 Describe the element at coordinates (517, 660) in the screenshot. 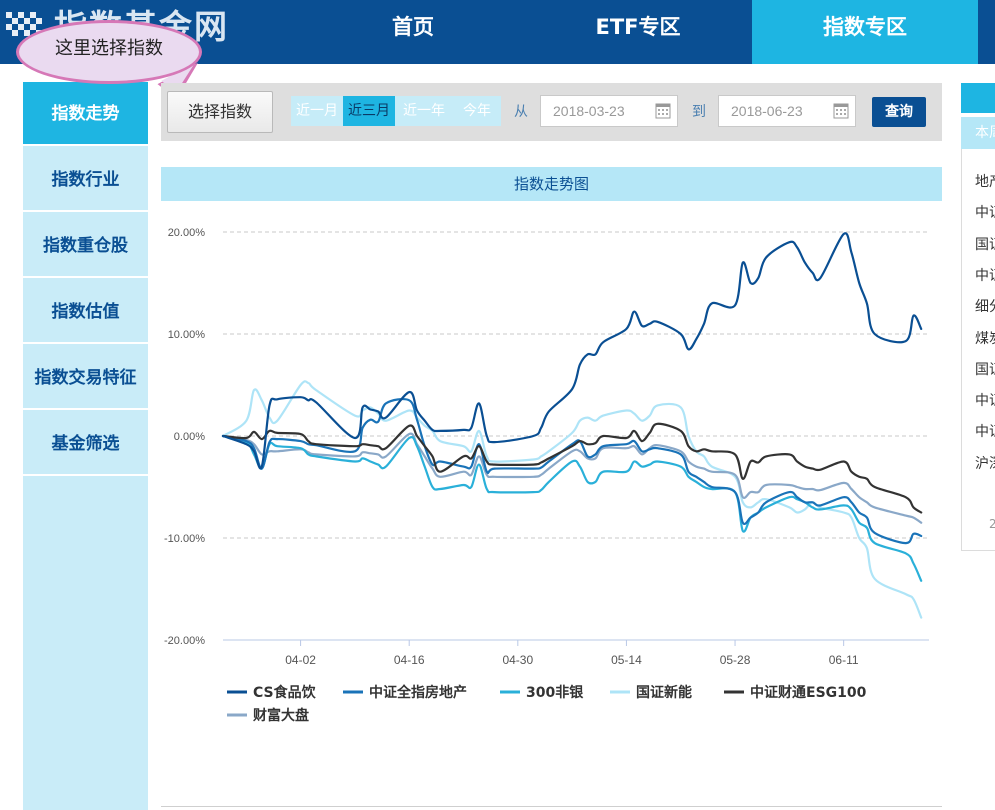

I see `x-tick-label: 04-30` at that location.